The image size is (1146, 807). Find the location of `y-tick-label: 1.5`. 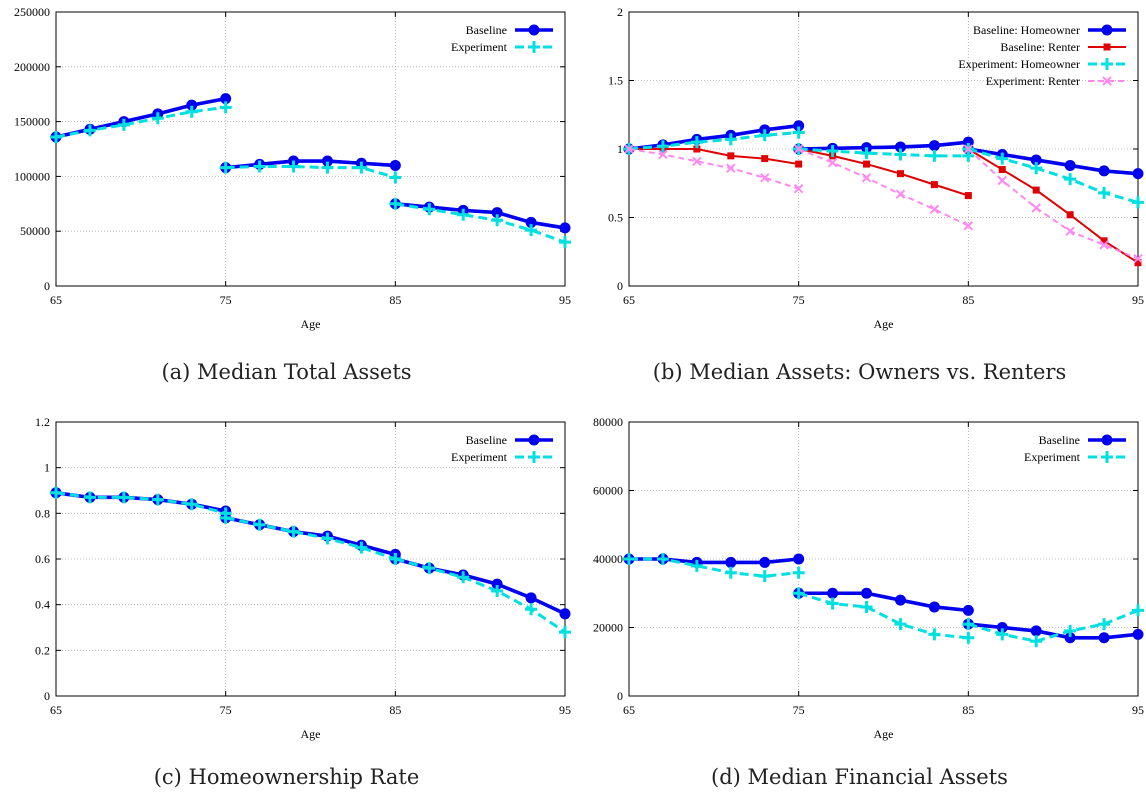

y-tick-label: 1.5 is located at coordinates (615, 81).